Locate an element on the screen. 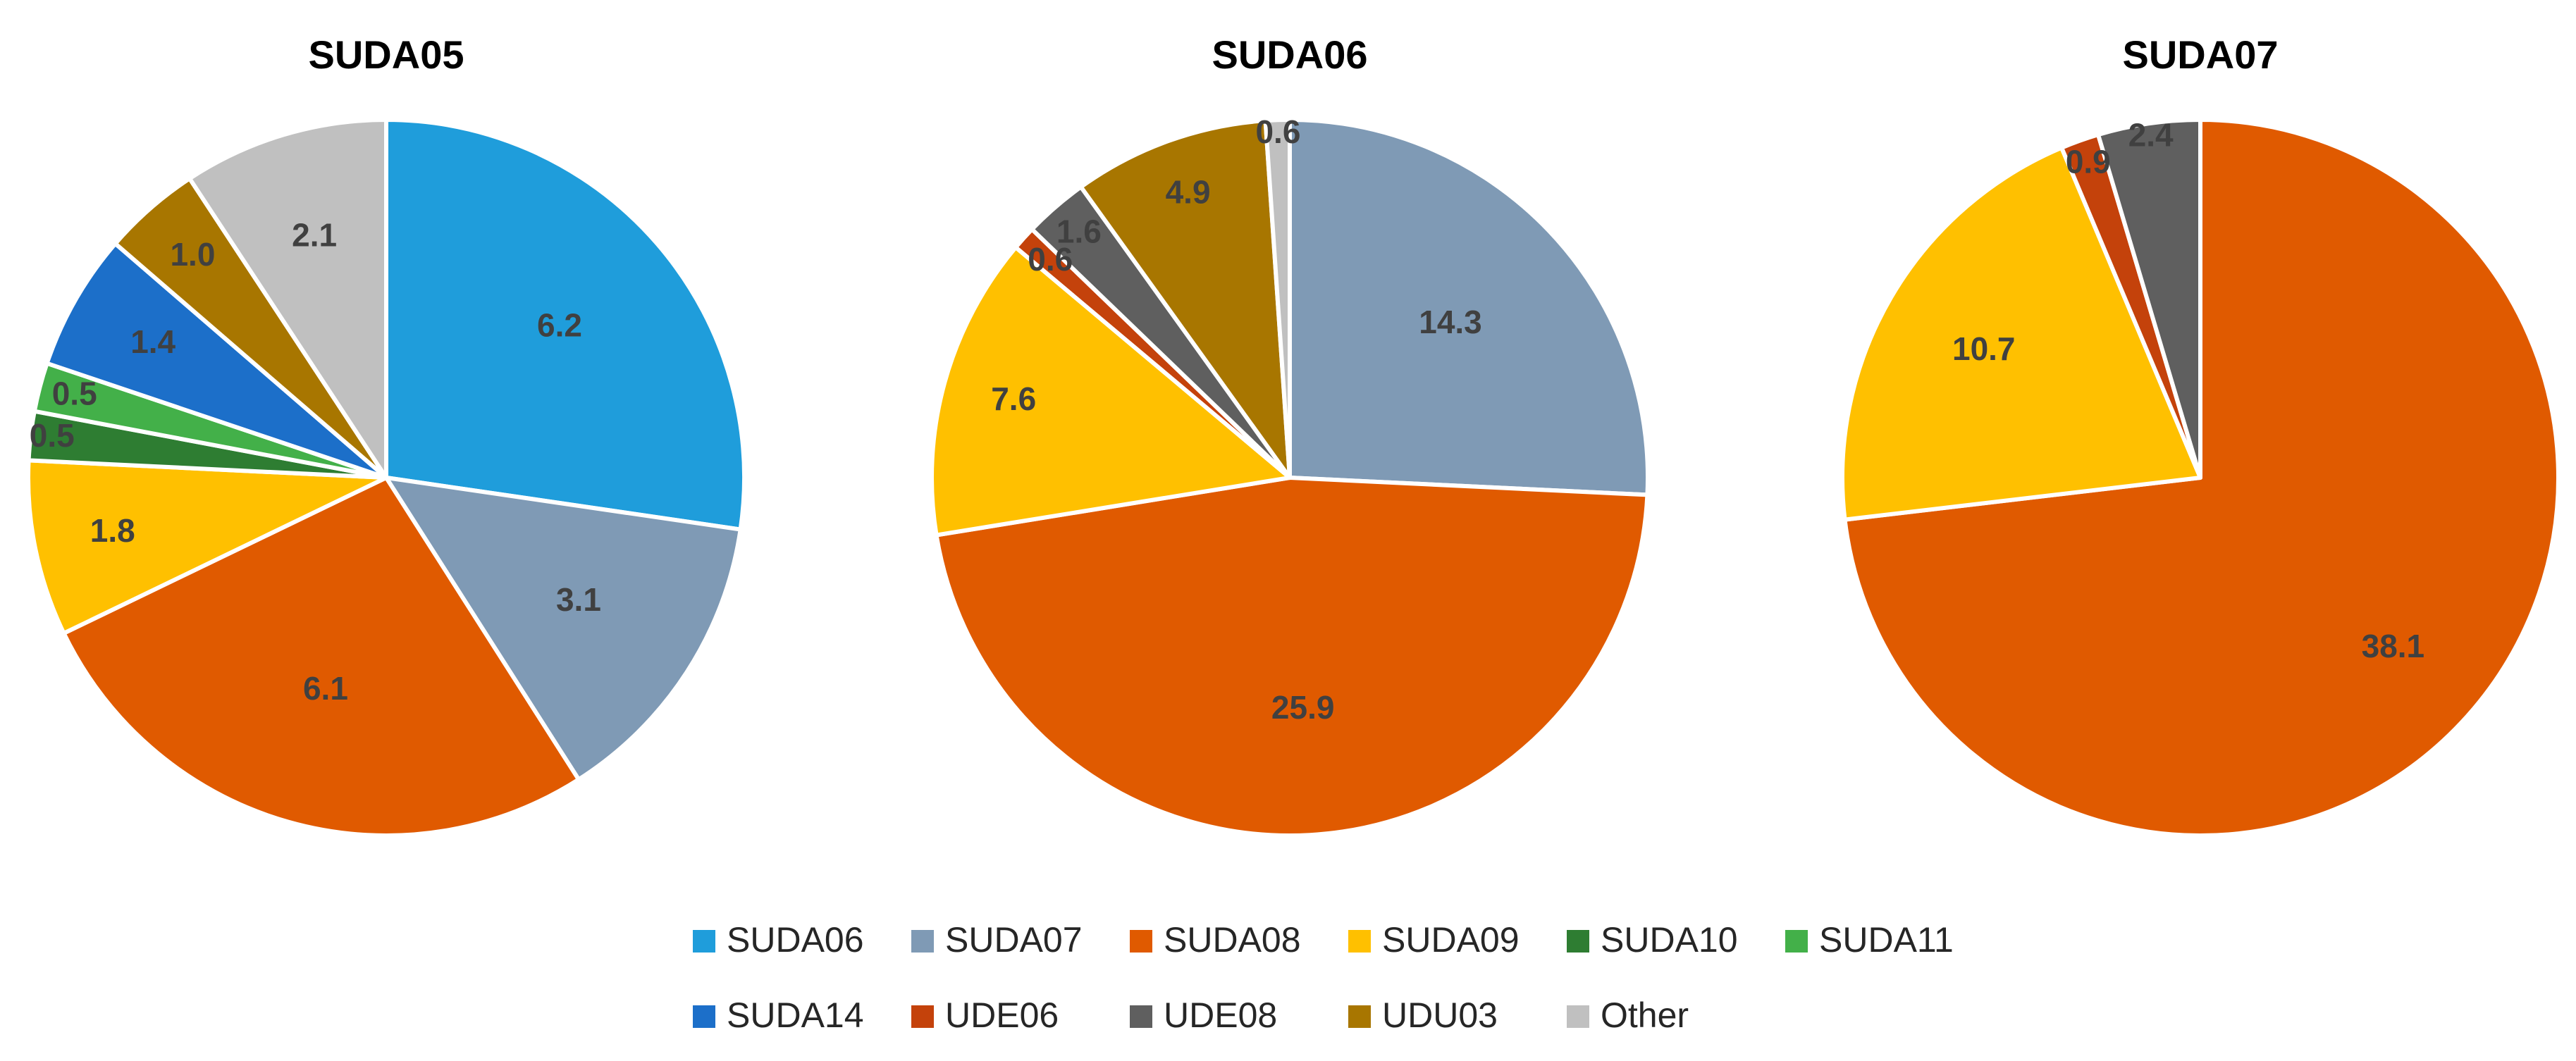 This screenshot has width=2576, height=1061. legend-label: SUDA14 is located at coordinates (795, 1015).